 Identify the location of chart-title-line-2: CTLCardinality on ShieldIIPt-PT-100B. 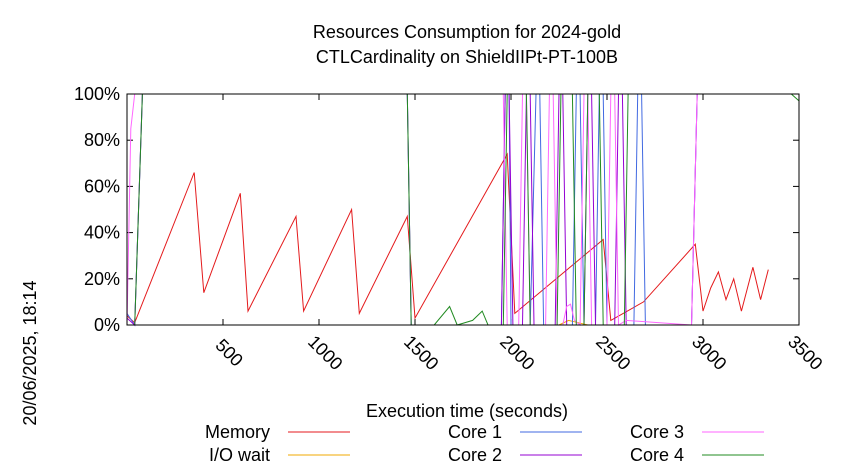
(467, 57).